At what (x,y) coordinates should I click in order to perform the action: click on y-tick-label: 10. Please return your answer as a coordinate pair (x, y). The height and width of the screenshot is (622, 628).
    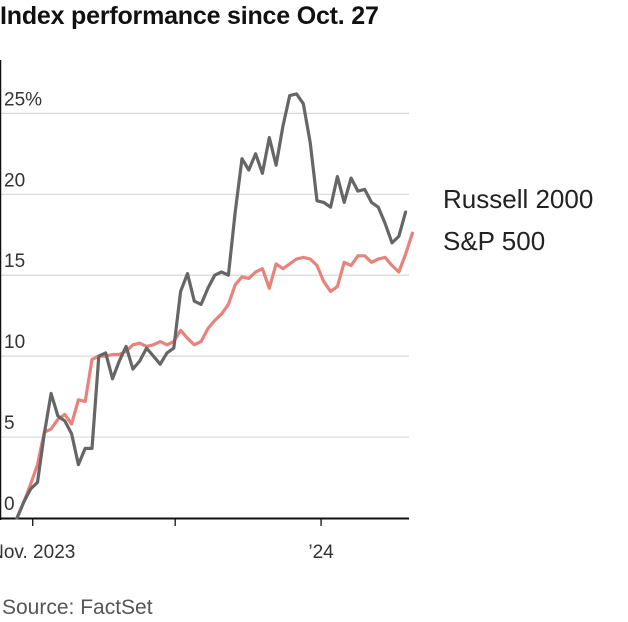
    Looking at the image, I should click on (14, 342).